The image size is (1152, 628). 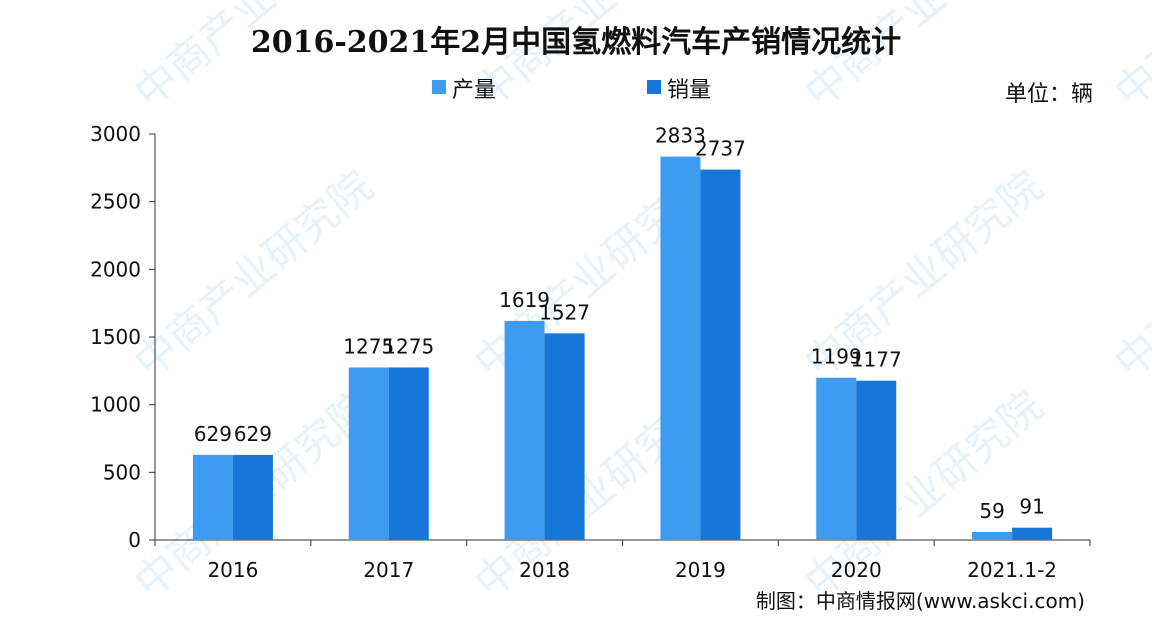 I want to click on data-label-production: 629, so click(x=213, y=434).